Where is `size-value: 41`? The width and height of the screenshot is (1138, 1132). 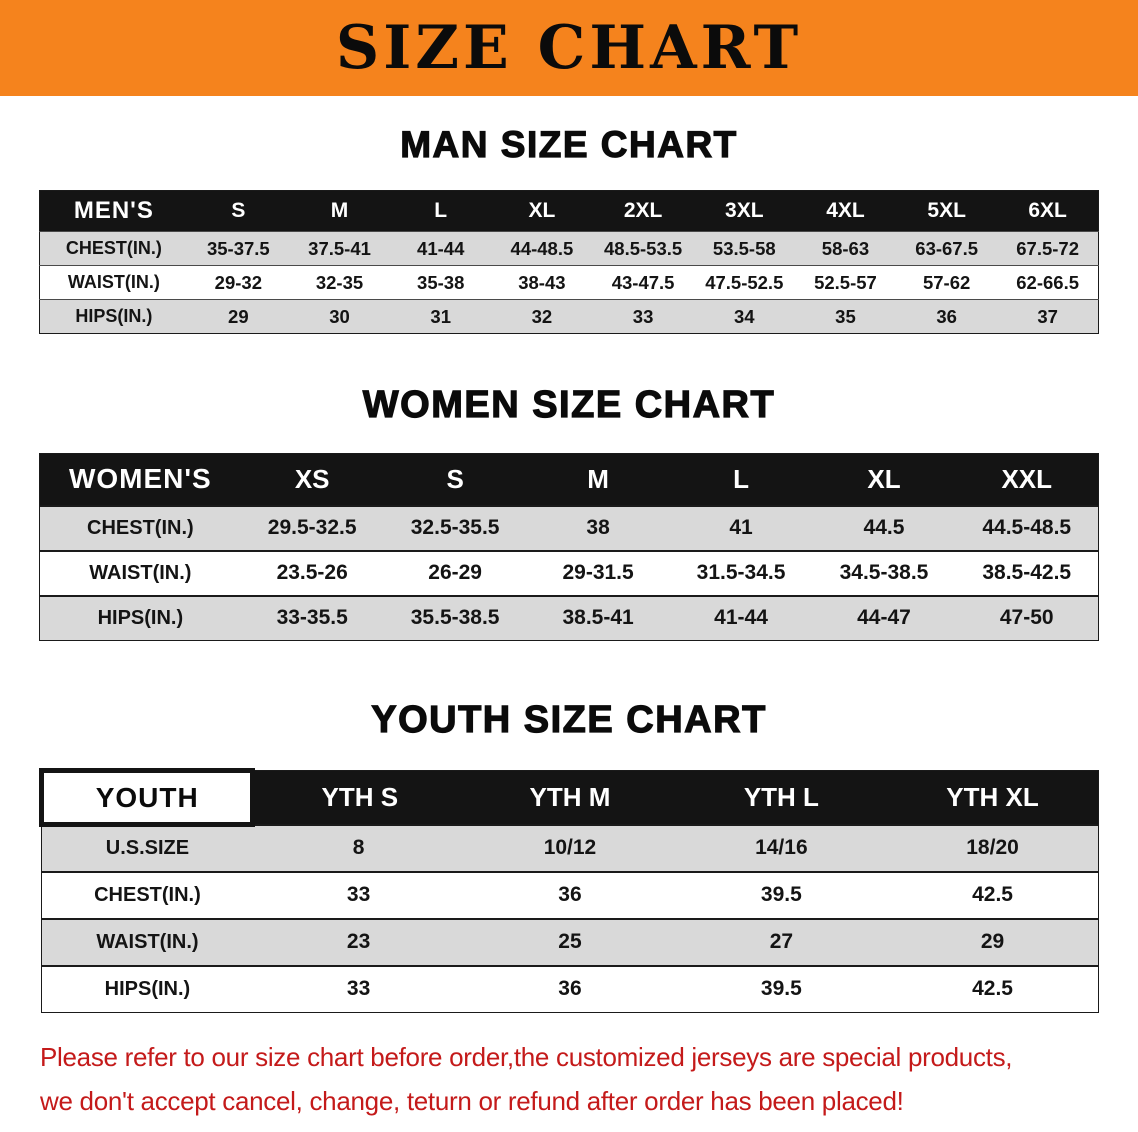 size-value: 41 is located at coordinates (741, 527).